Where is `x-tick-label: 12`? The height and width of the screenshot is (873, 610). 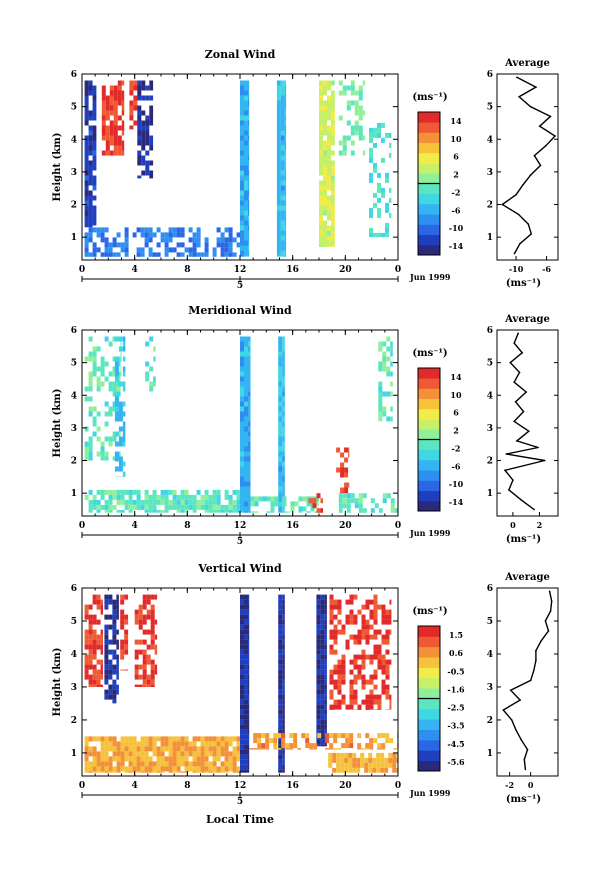 x-tick-label: 12 is located at coordinates (240, 786).